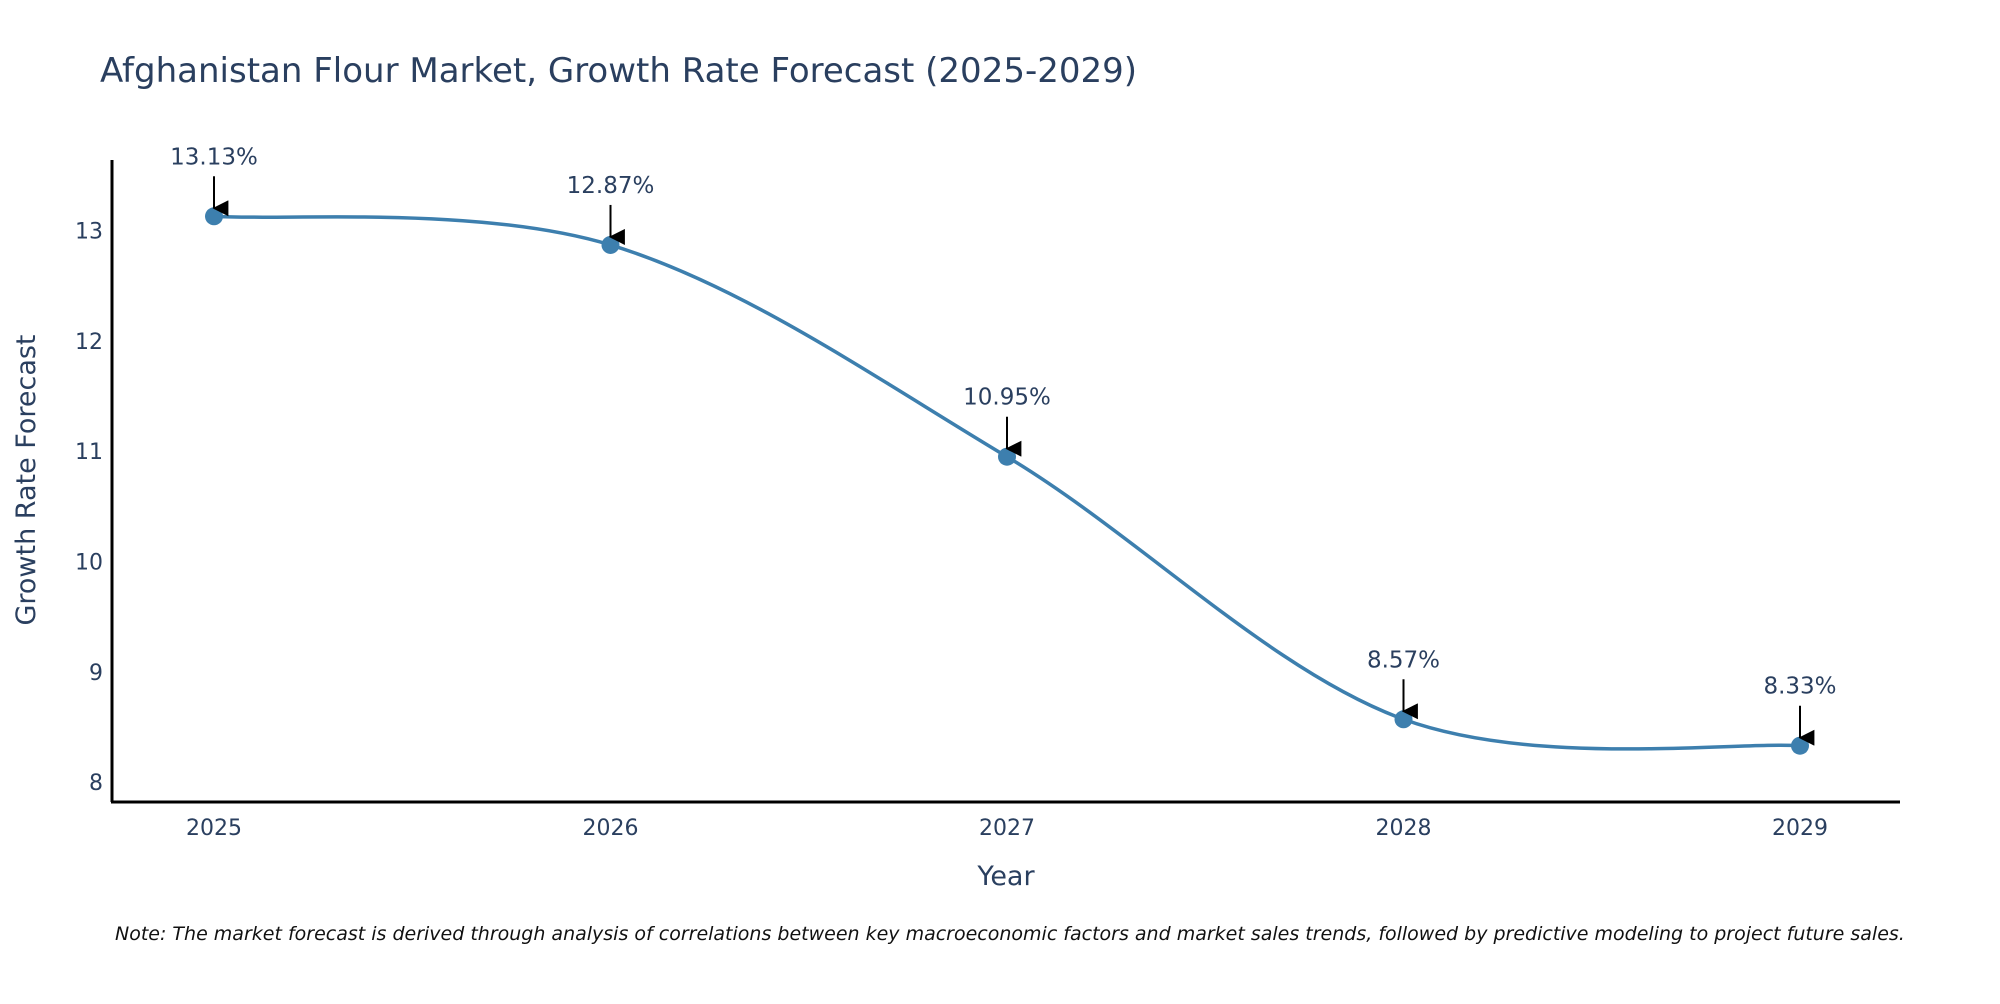 The width and height of the screenshot is (2000, 1004). Describe the element at coordinates (89, 232) in the screenshot. I see `y-tick-label: 13` at that location.